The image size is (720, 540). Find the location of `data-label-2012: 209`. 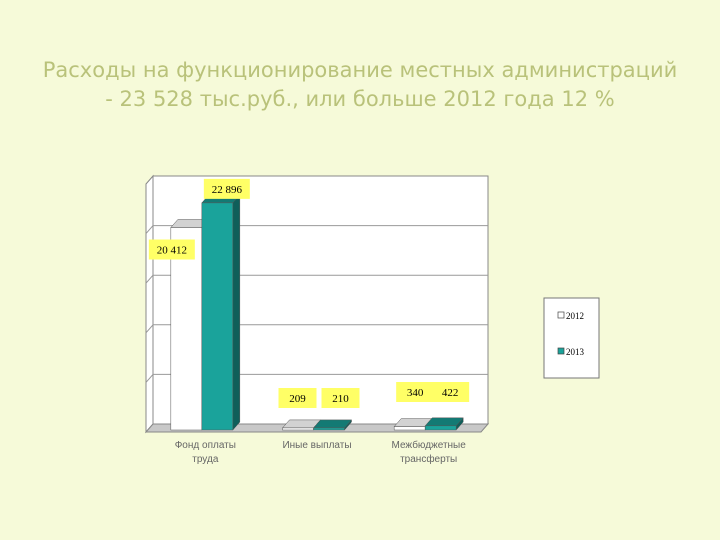

data-label-2012: 209 is located at coordinates (297, 399).